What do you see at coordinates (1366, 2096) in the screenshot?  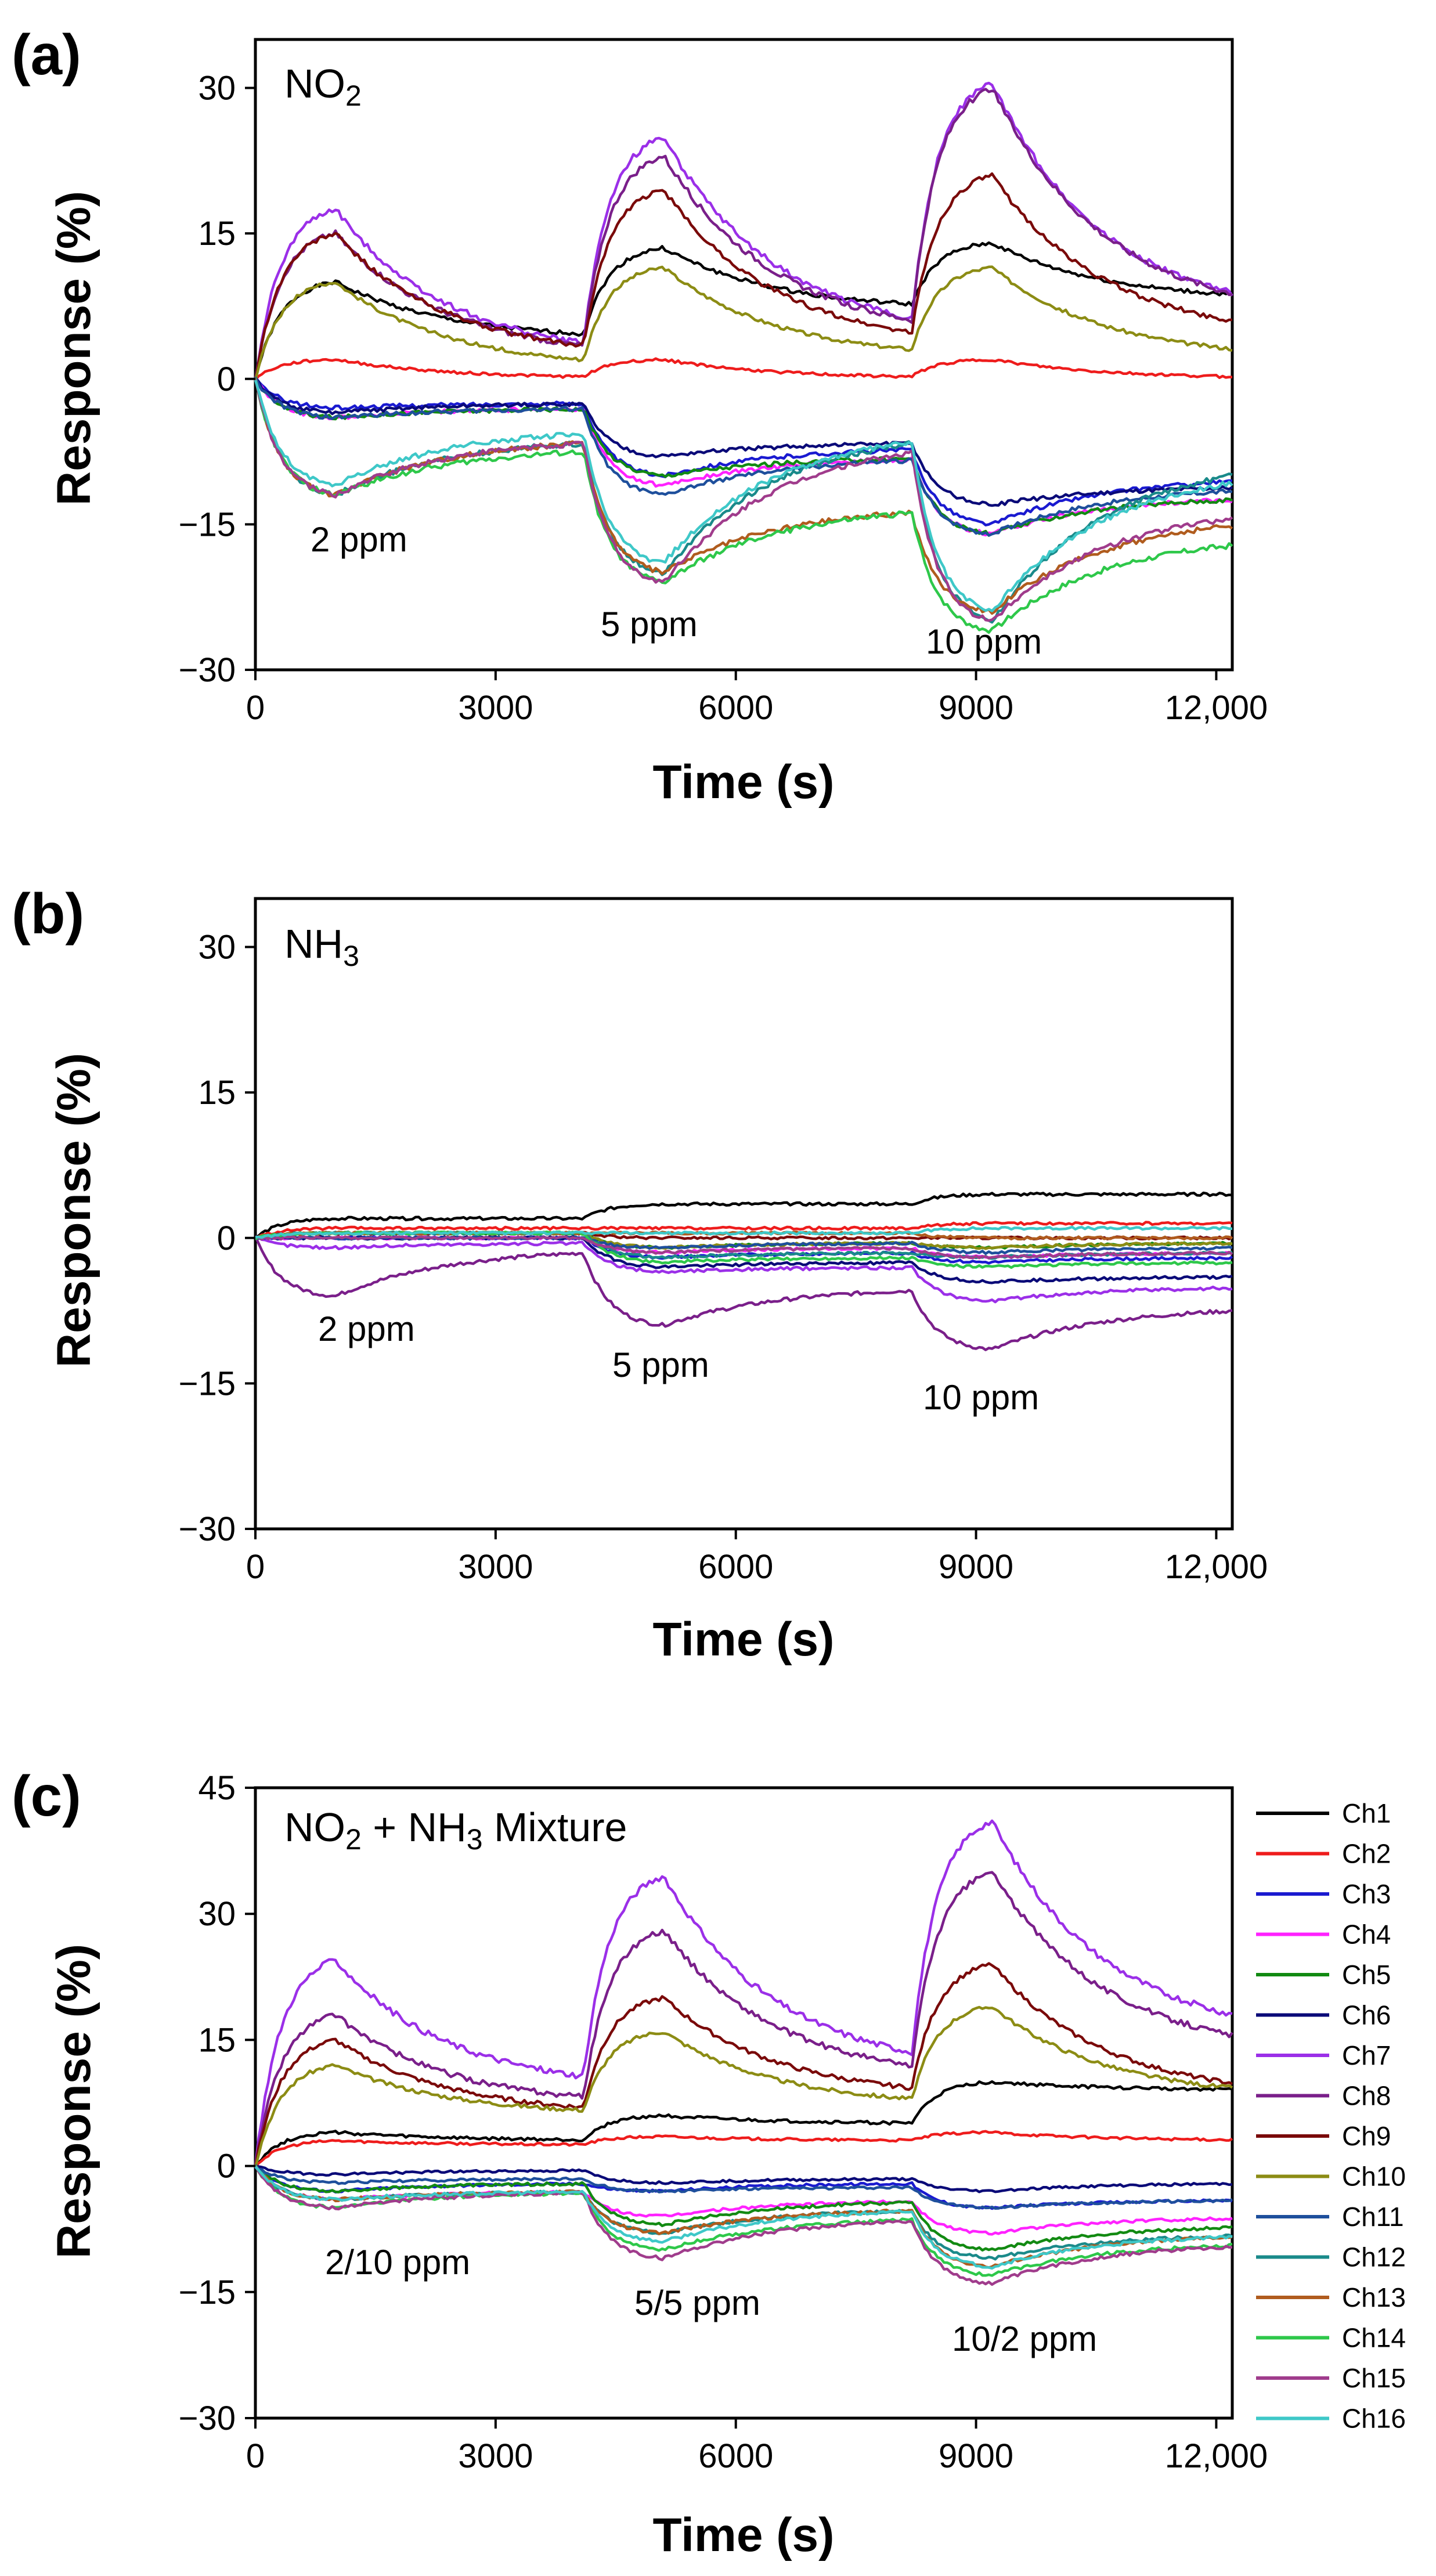 I see `legend-label: Ch8` at bounding box center [1366, 2096].